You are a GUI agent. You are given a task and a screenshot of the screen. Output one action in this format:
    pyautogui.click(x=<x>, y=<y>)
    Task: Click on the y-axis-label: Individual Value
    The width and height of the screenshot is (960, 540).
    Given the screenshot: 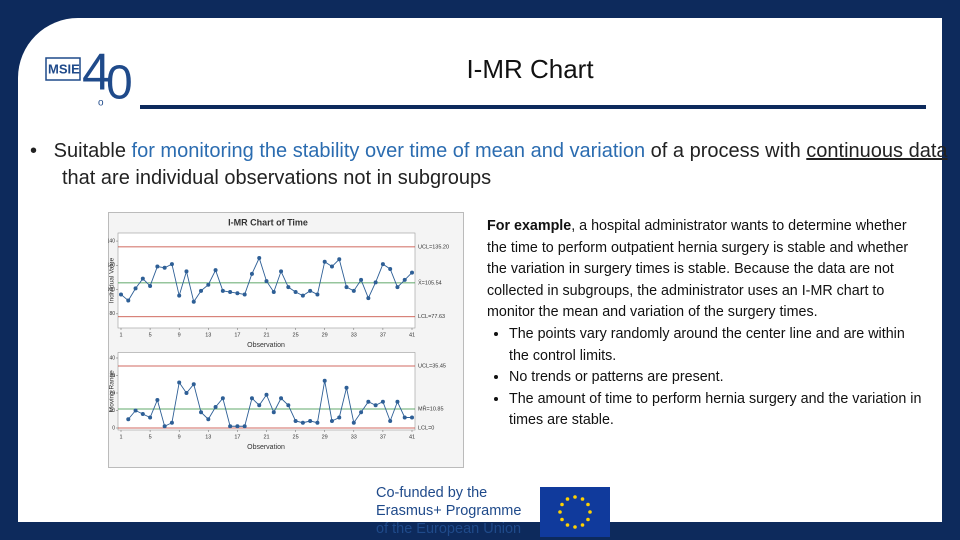 What is the action you would take?
    pyautogui.click(x=112, y=280)
    